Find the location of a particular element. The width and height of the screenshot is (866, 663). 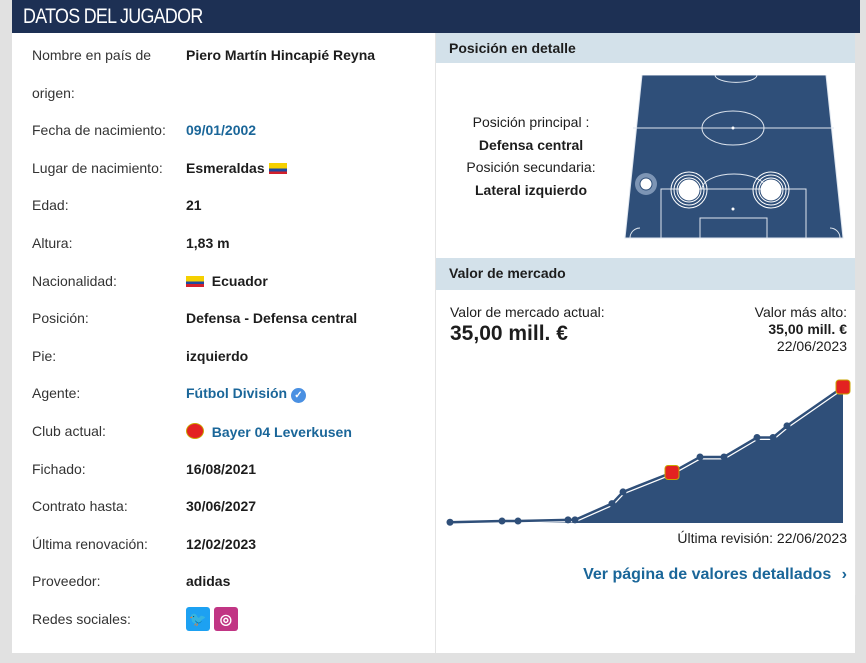

info-value: izquierdo is located at coordinates (217, 355).